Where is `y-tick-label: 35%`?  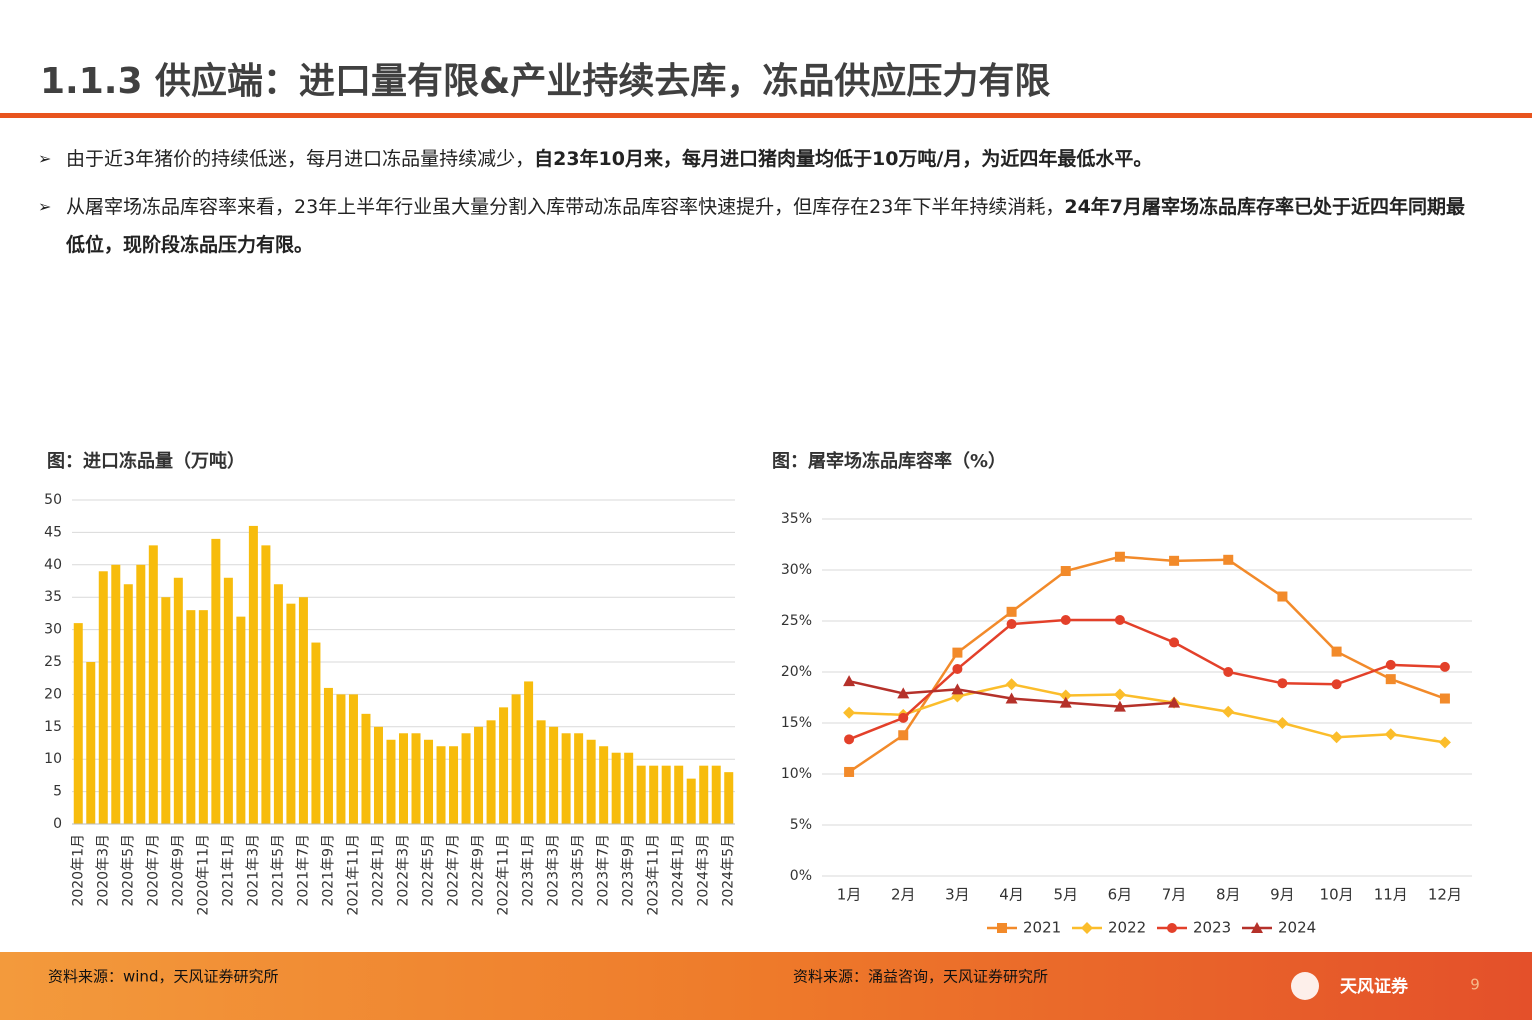
y-tick-label: 35% is located at coordinates (796, 519).